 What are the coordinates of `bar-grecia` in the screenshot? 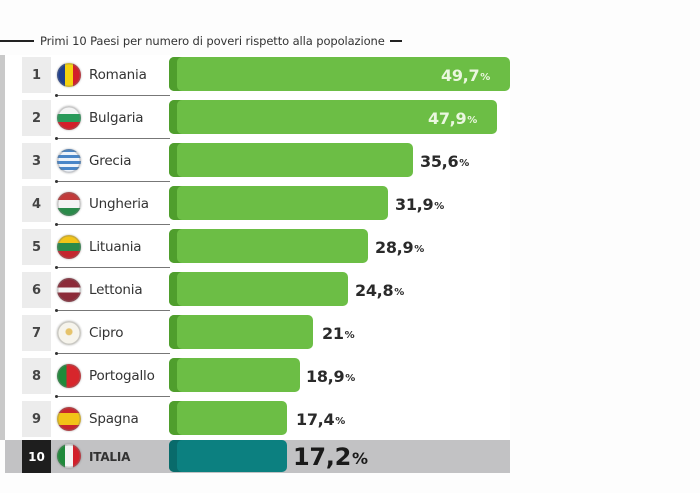 It's located at (291, 160).